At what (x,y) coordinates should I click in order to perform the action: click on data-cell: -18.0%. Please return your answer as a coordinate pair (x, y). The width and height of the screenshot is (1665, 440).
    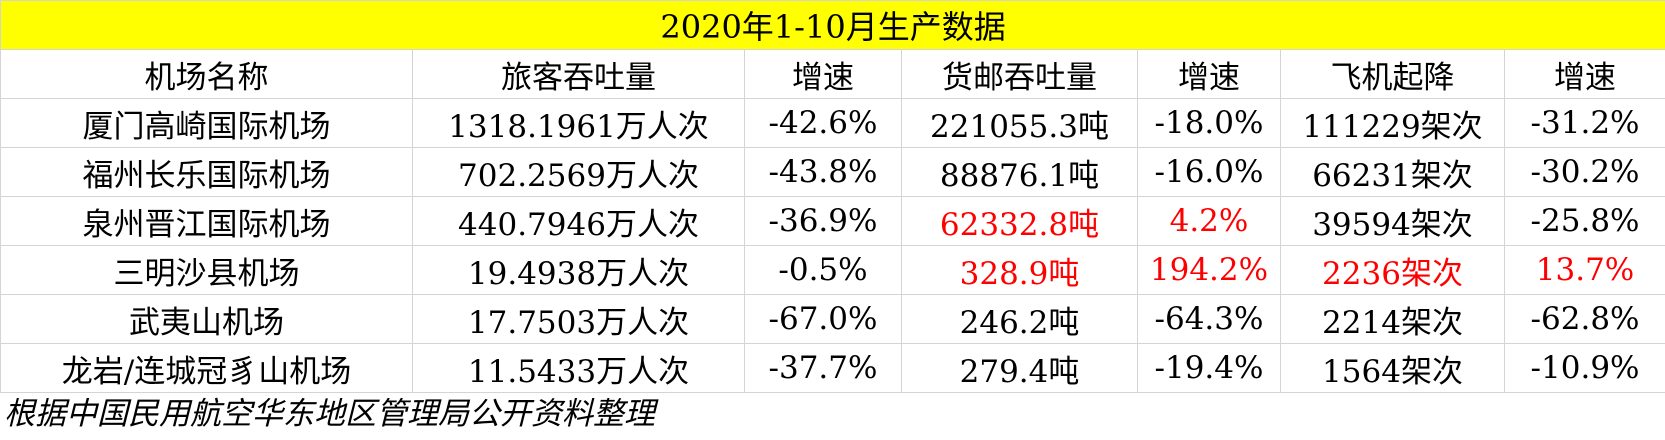
    Looking at the image, I should click on (1209, 123).